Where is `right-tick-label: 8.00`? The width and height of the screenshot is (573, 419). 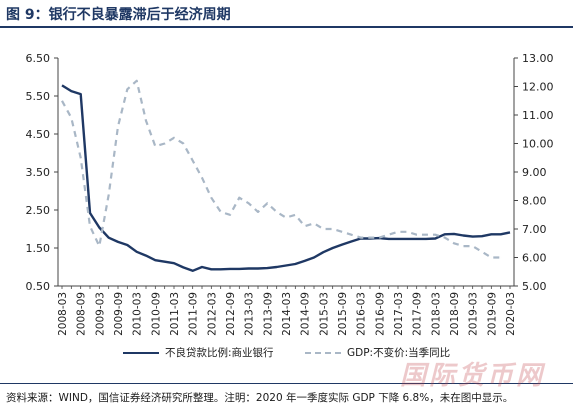 right-tick-label: 8.00 is located at coordinates (534, 201).